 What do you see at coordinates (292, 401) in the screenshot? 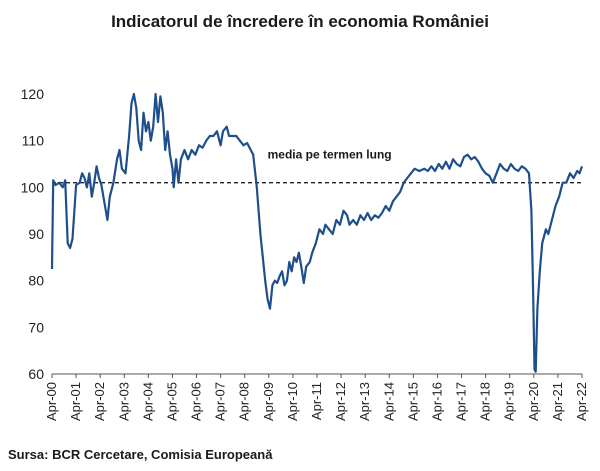
I see `x-tick-label: Apr-10` at bounding box center [292, 401].